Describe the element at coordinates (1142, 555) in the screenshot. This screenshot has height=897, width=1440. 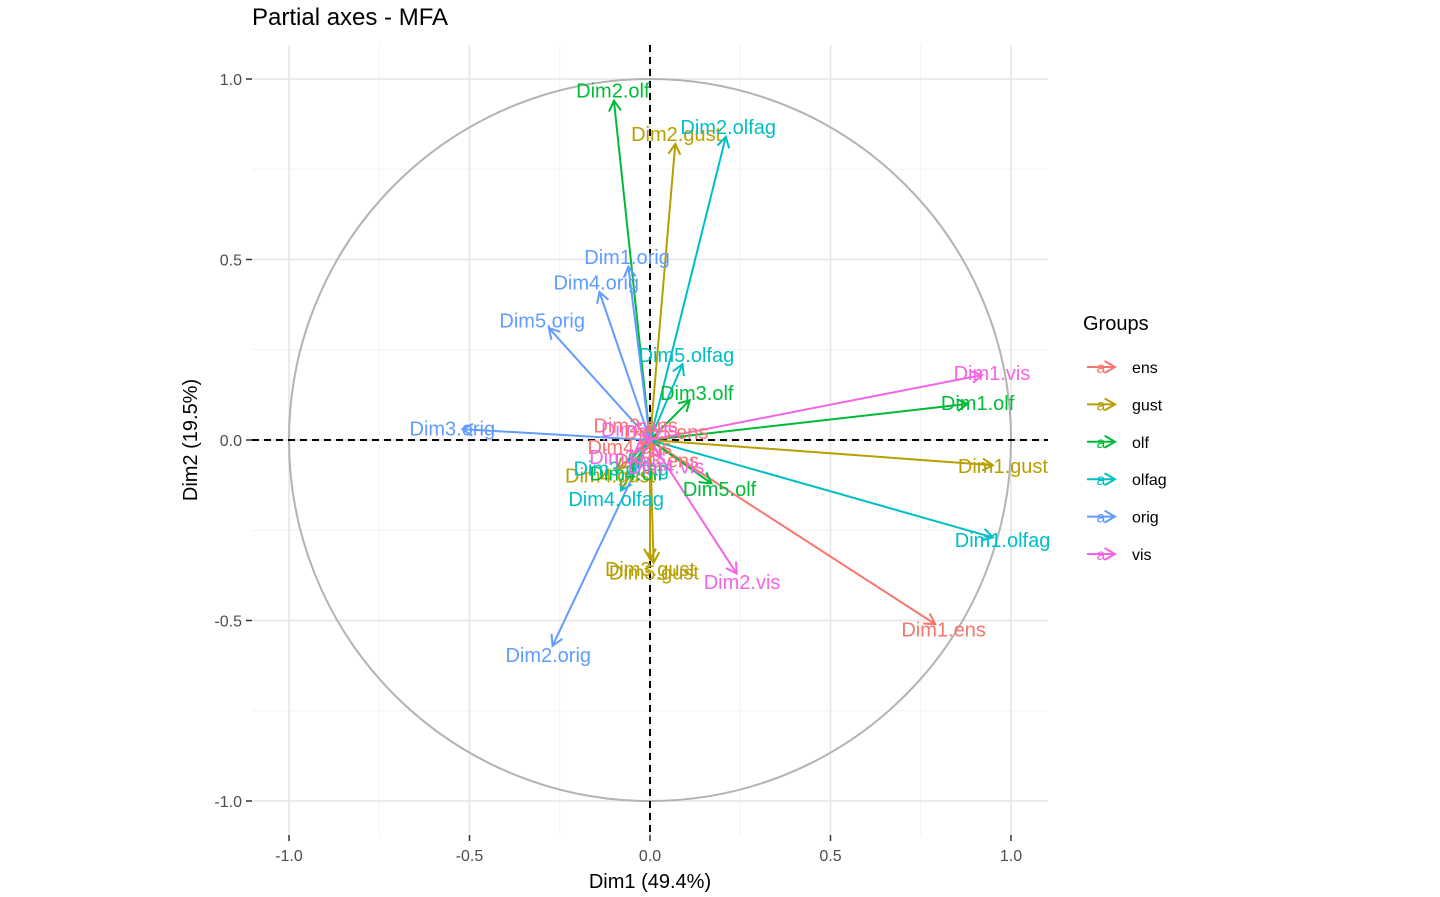
I see `legend-label: vis` at that location.